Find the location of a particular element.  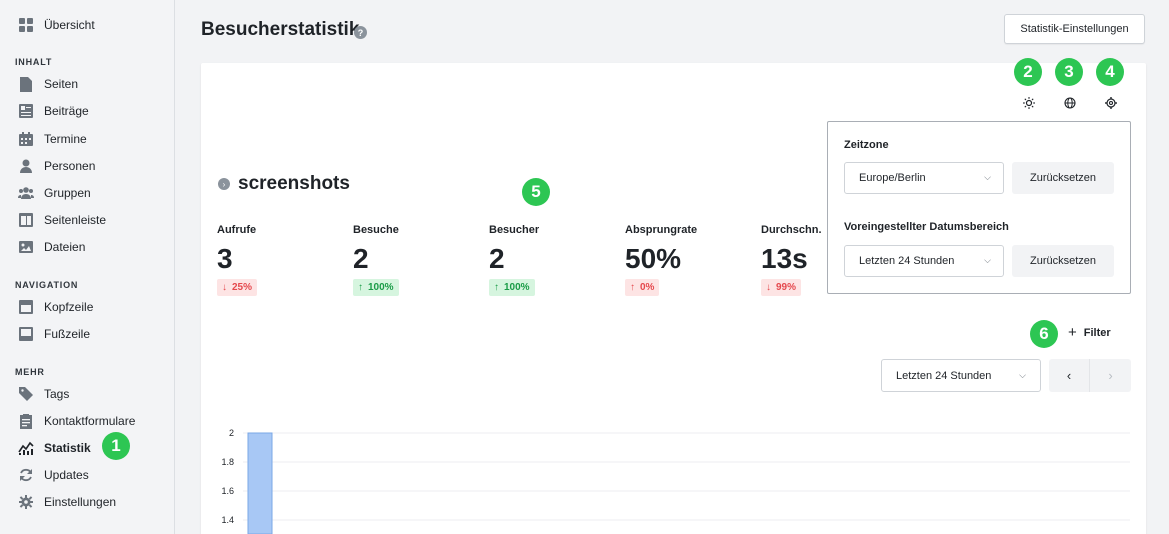

calendar-icon is located at coordinates (26, 139).